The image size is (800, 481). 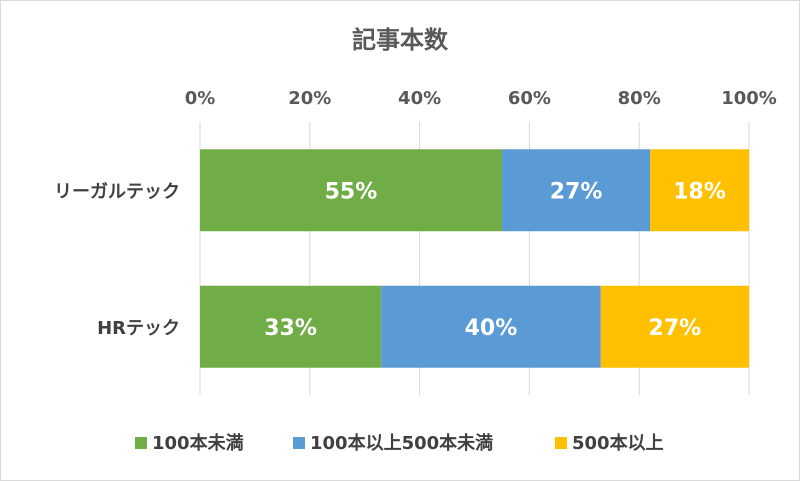 What do you see at coordinates (529, 98) in the screenshot?
I see `x-tick-label: 60%` at bounding box center [529, 98].